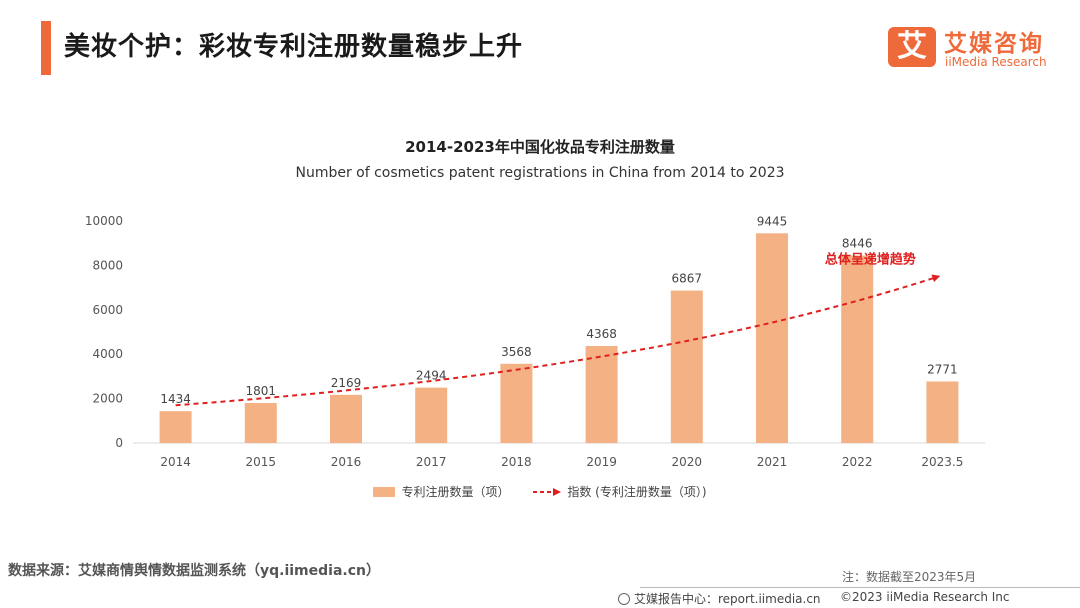 The height and width of the screenshot is (608, 1080). What do you see at coordinates (857, 462) in the screenshot?
I see `x-tick-label: 2022` at bounding box center [857, 462].